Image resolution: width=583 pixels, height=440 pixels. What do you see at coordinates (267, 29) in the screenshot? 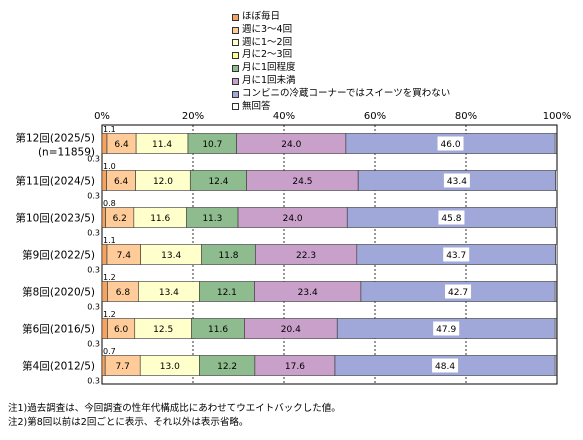
I see `legend-label: 週に3～4回` at bounding box center [267, 29].